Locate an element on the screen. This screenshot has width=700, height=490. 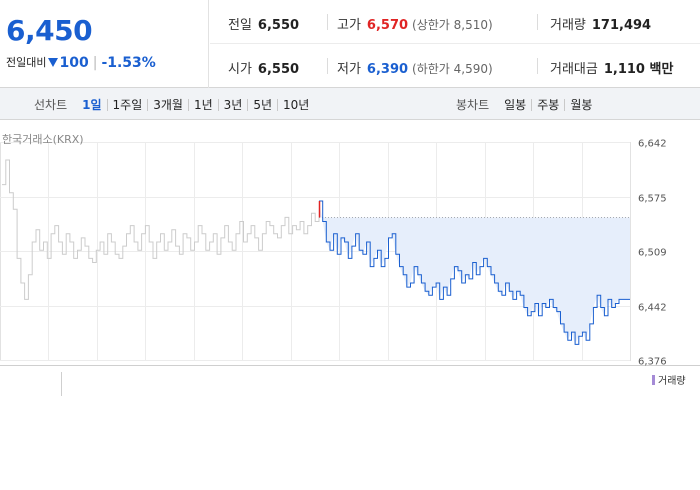
candle-chart-periods: 봉차트 일봉 주봉 월봉 is located at coordinates (526, 104).